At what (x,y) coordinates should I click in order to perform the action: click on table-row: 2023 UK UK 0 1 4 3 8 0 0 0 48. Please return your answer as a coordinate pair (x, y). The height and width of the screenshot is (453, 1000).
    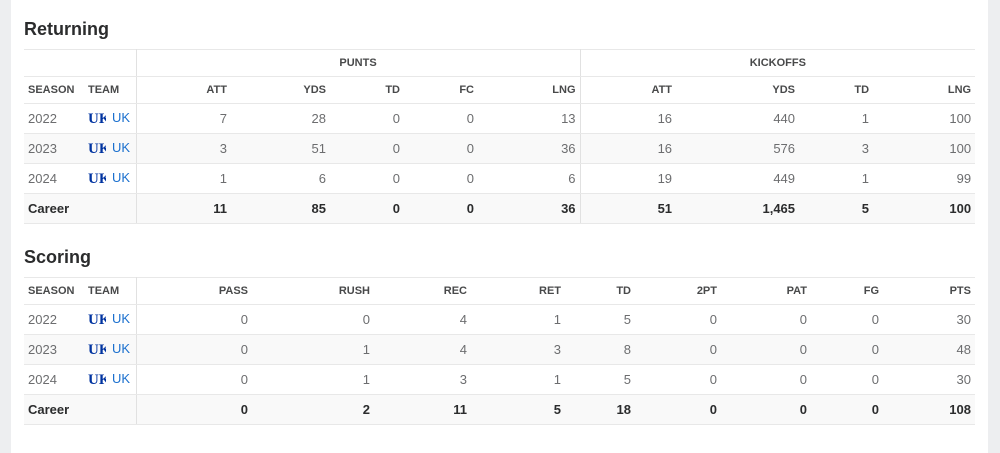
    Looking at the image, I should click on (499, 349).